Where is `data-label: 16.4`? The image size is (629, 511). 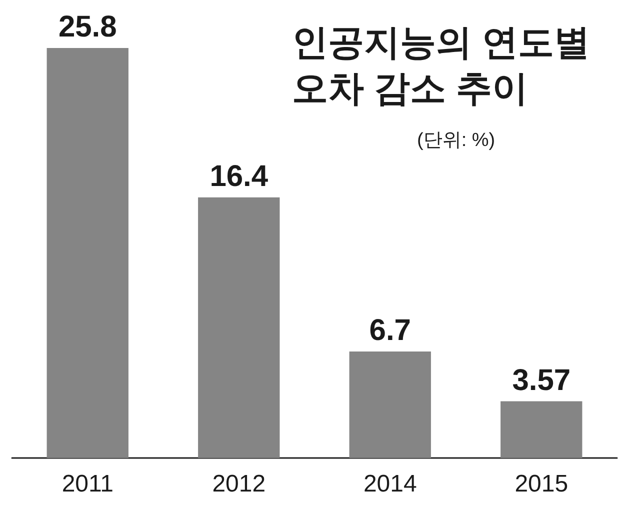
data-label: 16.4 is located at coordinates (239, 176).